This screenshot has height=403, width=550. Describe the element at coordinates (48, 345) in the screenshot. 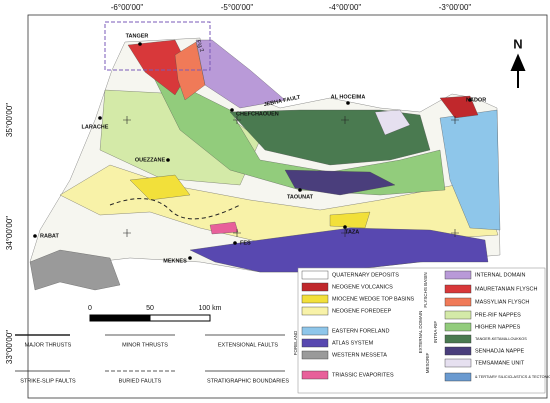

I see `line-legend-label: MAJOR THRUSTS` at that location.